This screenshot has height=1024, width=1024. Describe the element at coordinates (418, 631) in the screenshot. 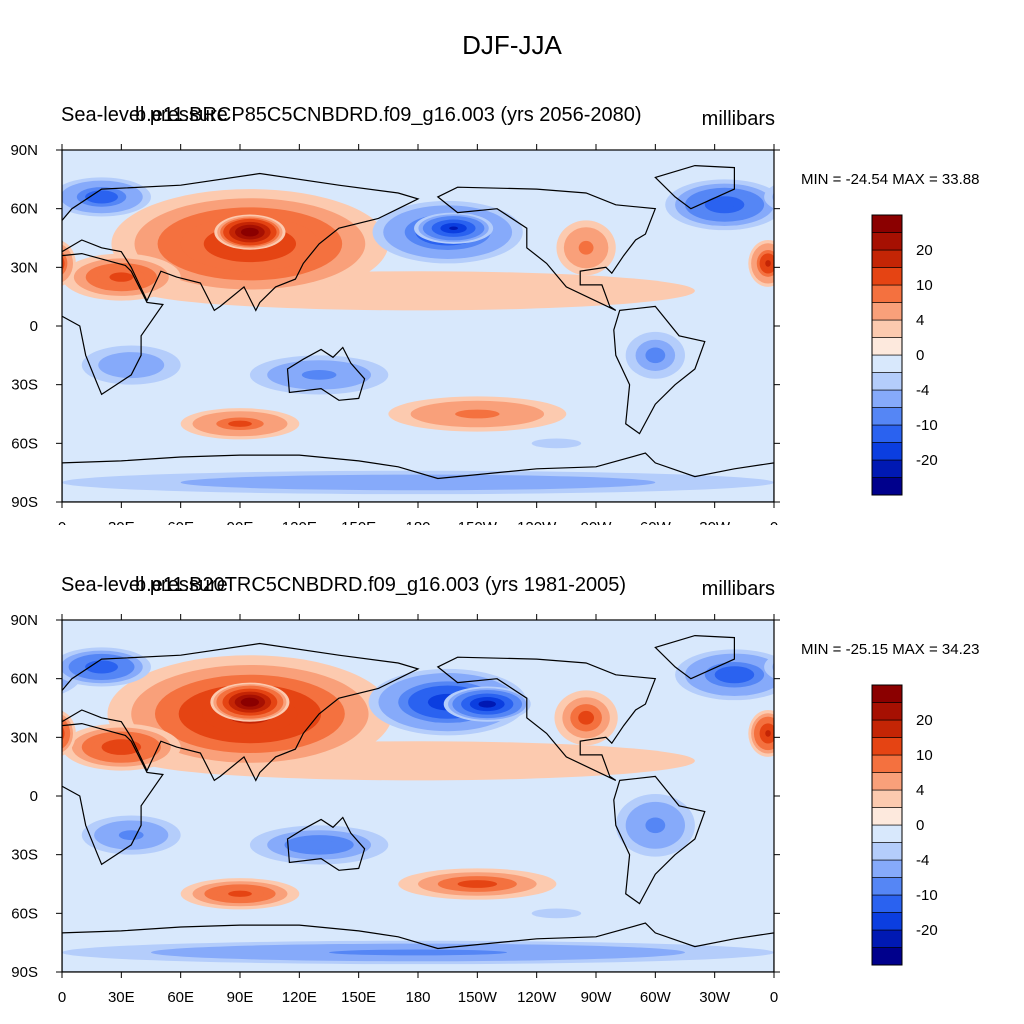

I see `pressure-feature-arctic-neg` at that location.